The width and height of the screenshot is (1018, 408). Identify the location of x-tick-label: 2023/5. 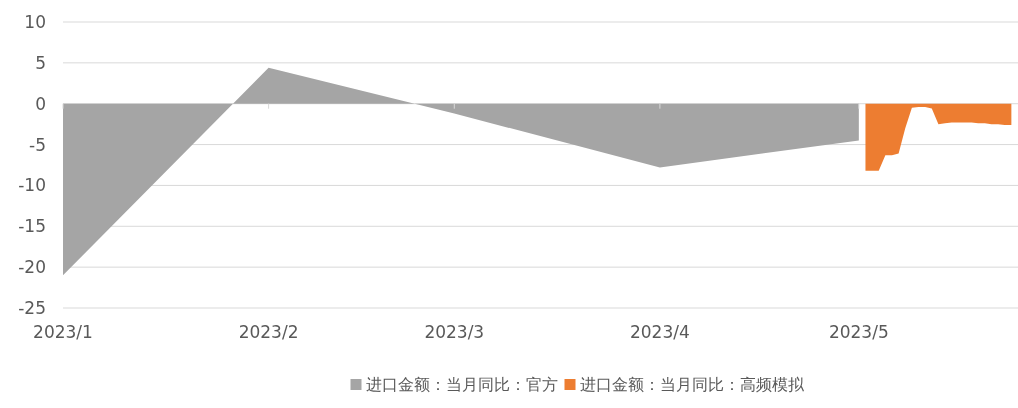
(858, 332).